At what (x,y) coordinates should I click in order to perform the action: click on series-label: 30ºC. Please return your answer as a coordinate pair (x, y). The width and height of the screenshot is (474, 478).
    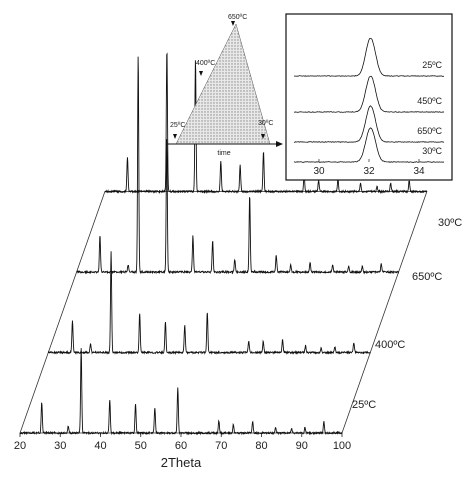
    Looking at the image, I should click on (450, 223).